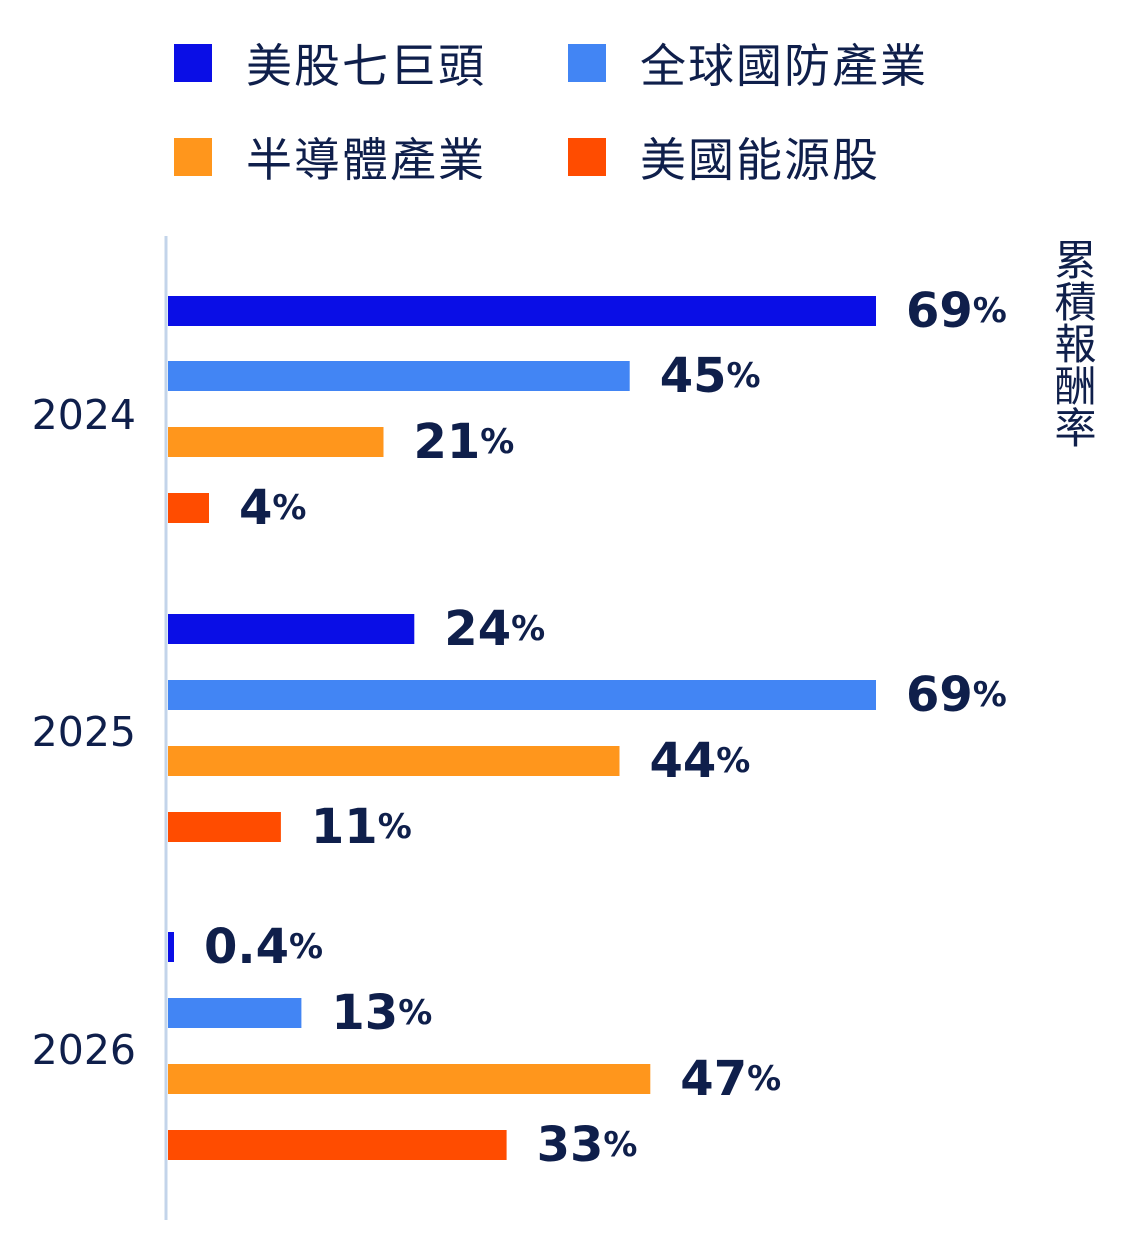 This screenshot has width=1125, height=1248. Describe the element at coordinates (255, 508) in the screenshot. I see `data-label-value: 4` at that location.